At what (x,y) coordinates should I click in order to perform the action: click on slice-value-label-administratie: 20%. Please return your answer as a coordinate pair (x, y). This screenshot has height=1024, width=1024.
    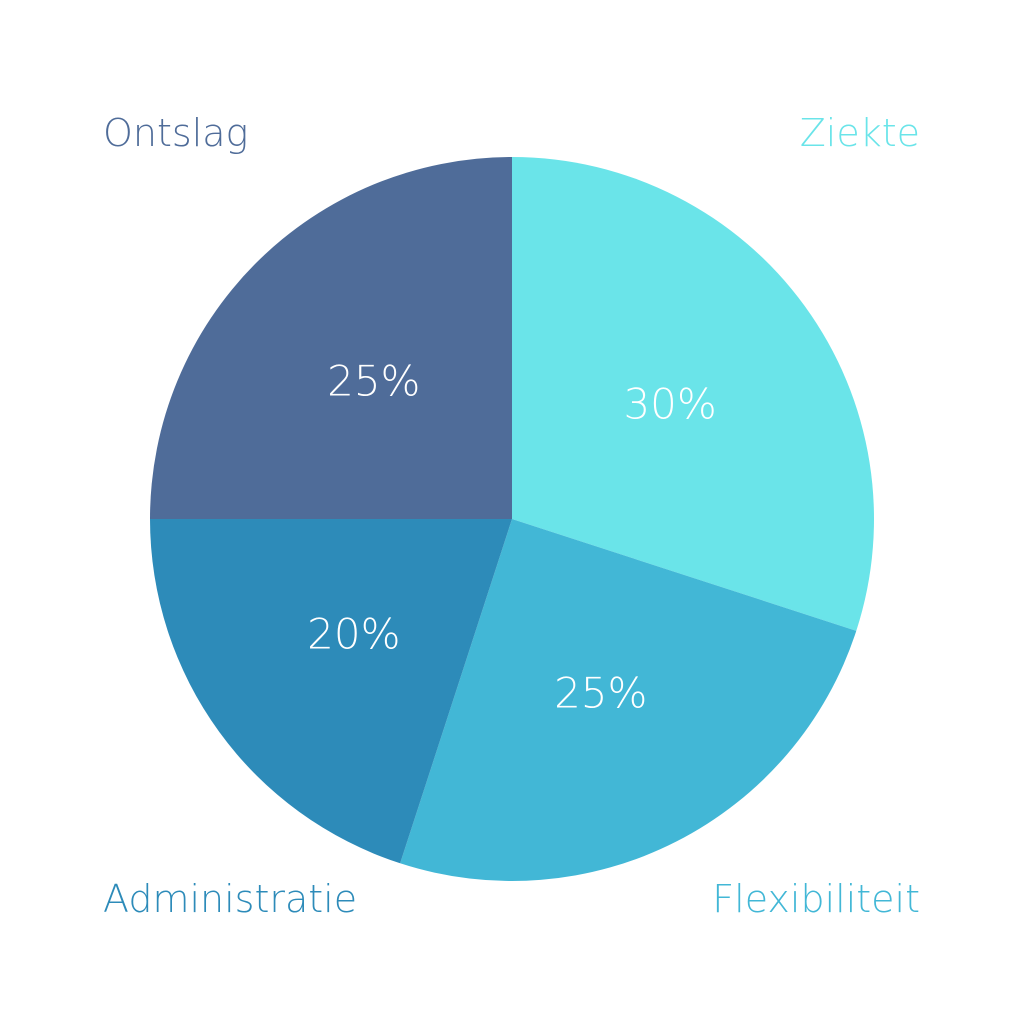
    Looking at the image, I should click on (353, 633).